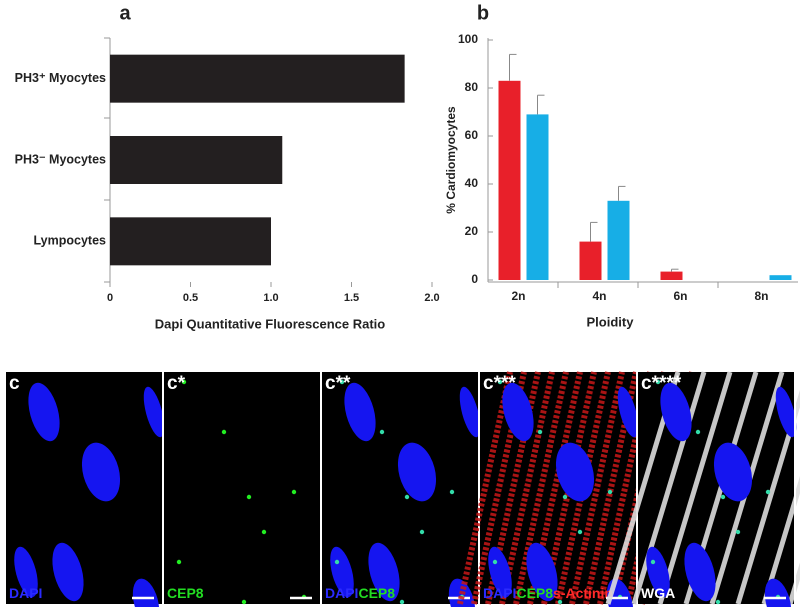  Describe the element at coordinates (351, 298) in the screenshot. I see `x-tick-label: 1.5` at that location.